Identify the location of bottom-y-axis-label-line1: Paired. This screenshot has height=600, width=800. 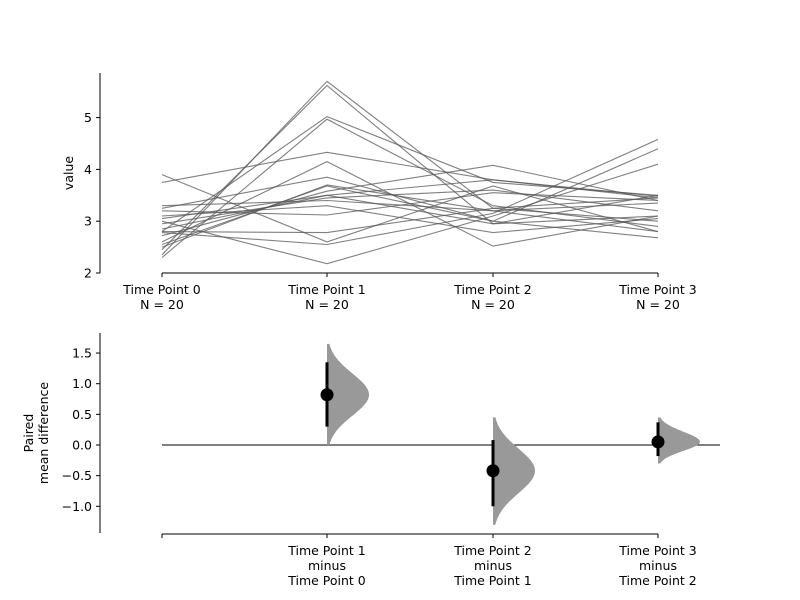
(28, 433).